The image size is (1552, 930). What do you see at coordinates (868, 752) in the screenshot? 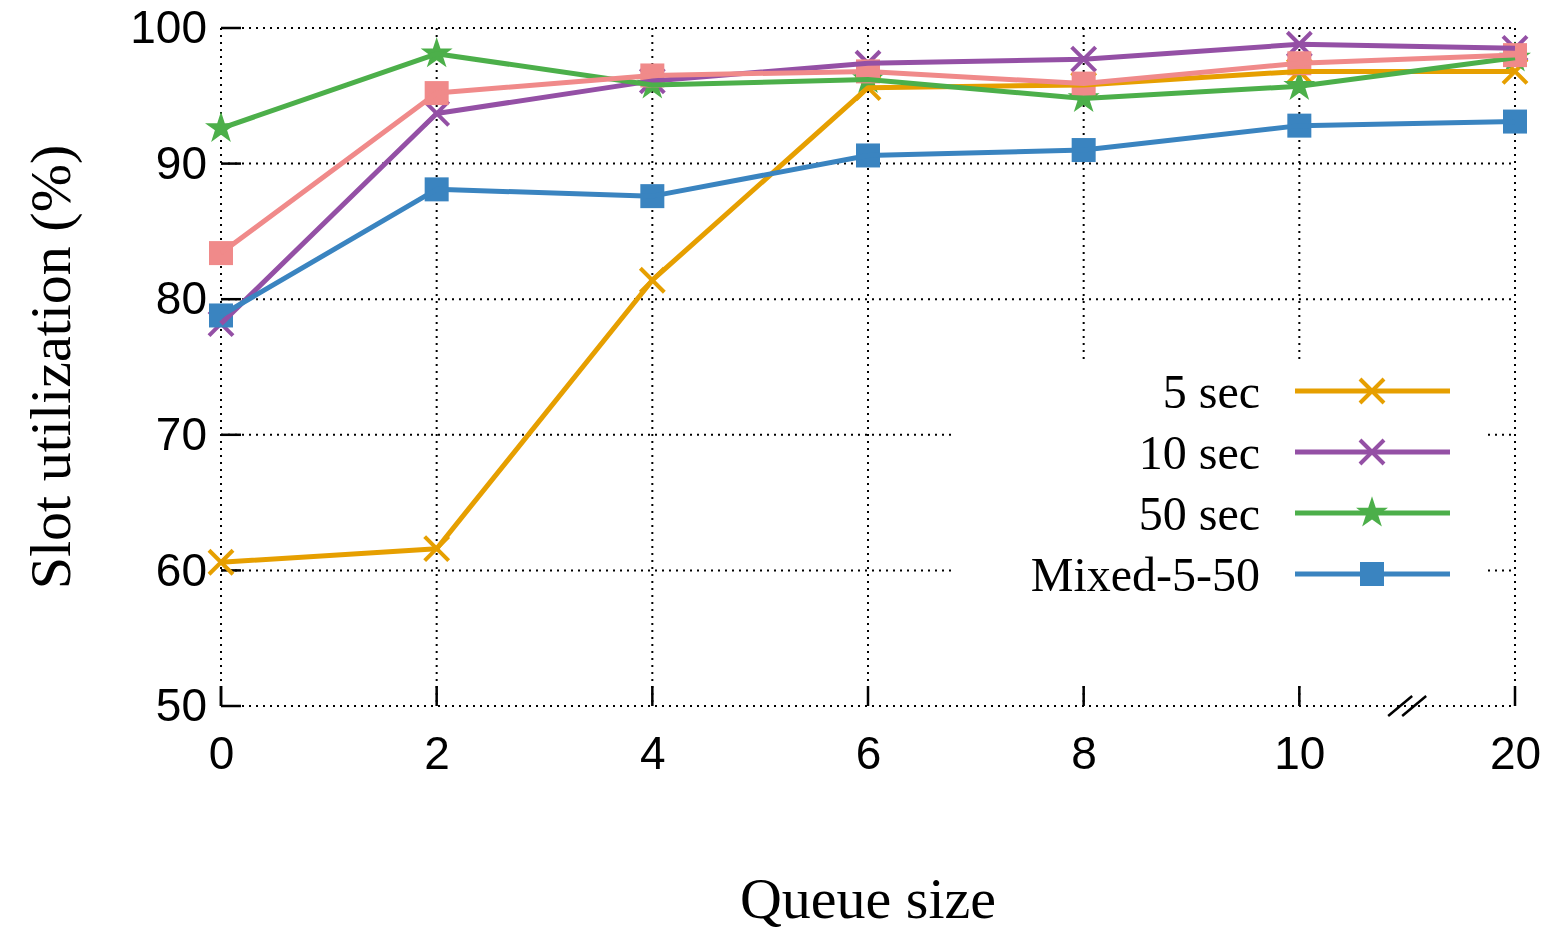
I see `x-tick-label: 6` at bounding box center [868, 752].